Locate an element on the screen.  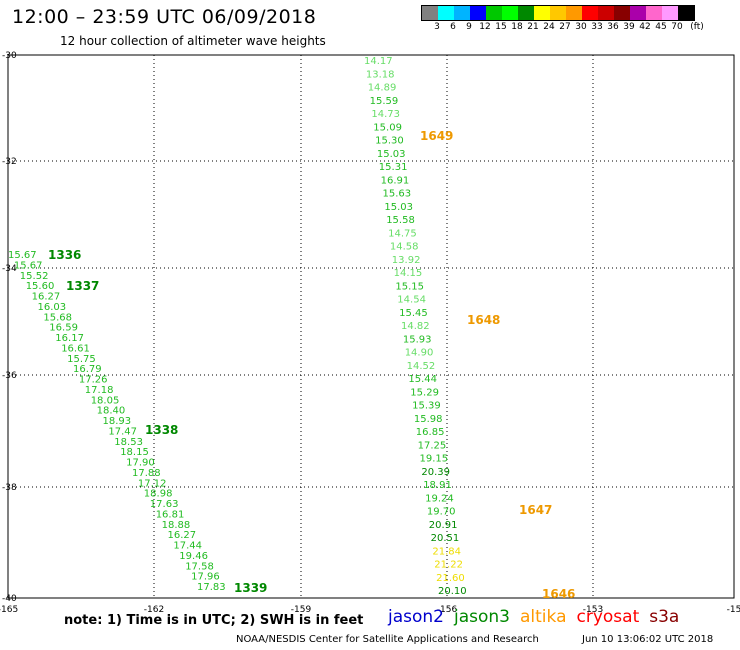
swh-value: 14.58 is located at coordinates (404, 247).